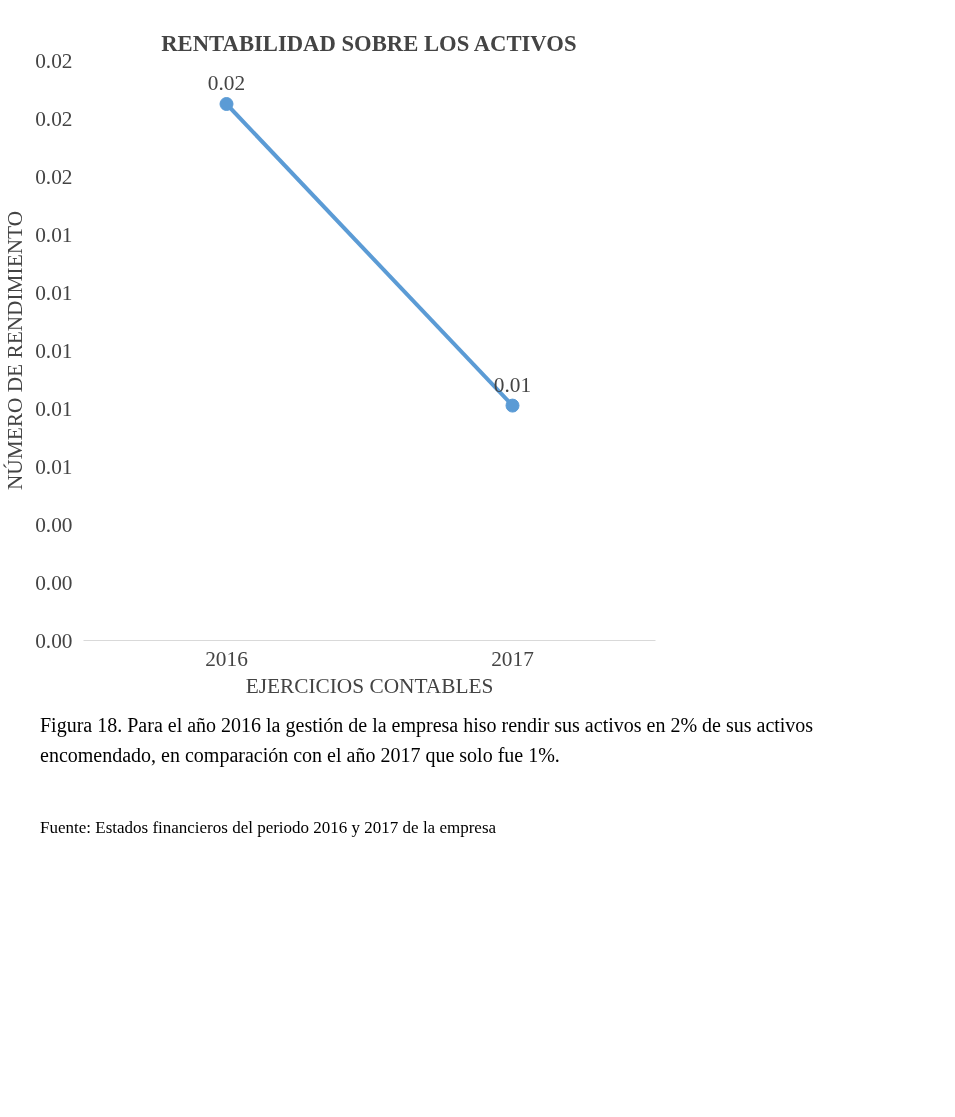  I want to click on y-axis-title: NÚMERO DE RENDIMIENTO, so click(15, 350).